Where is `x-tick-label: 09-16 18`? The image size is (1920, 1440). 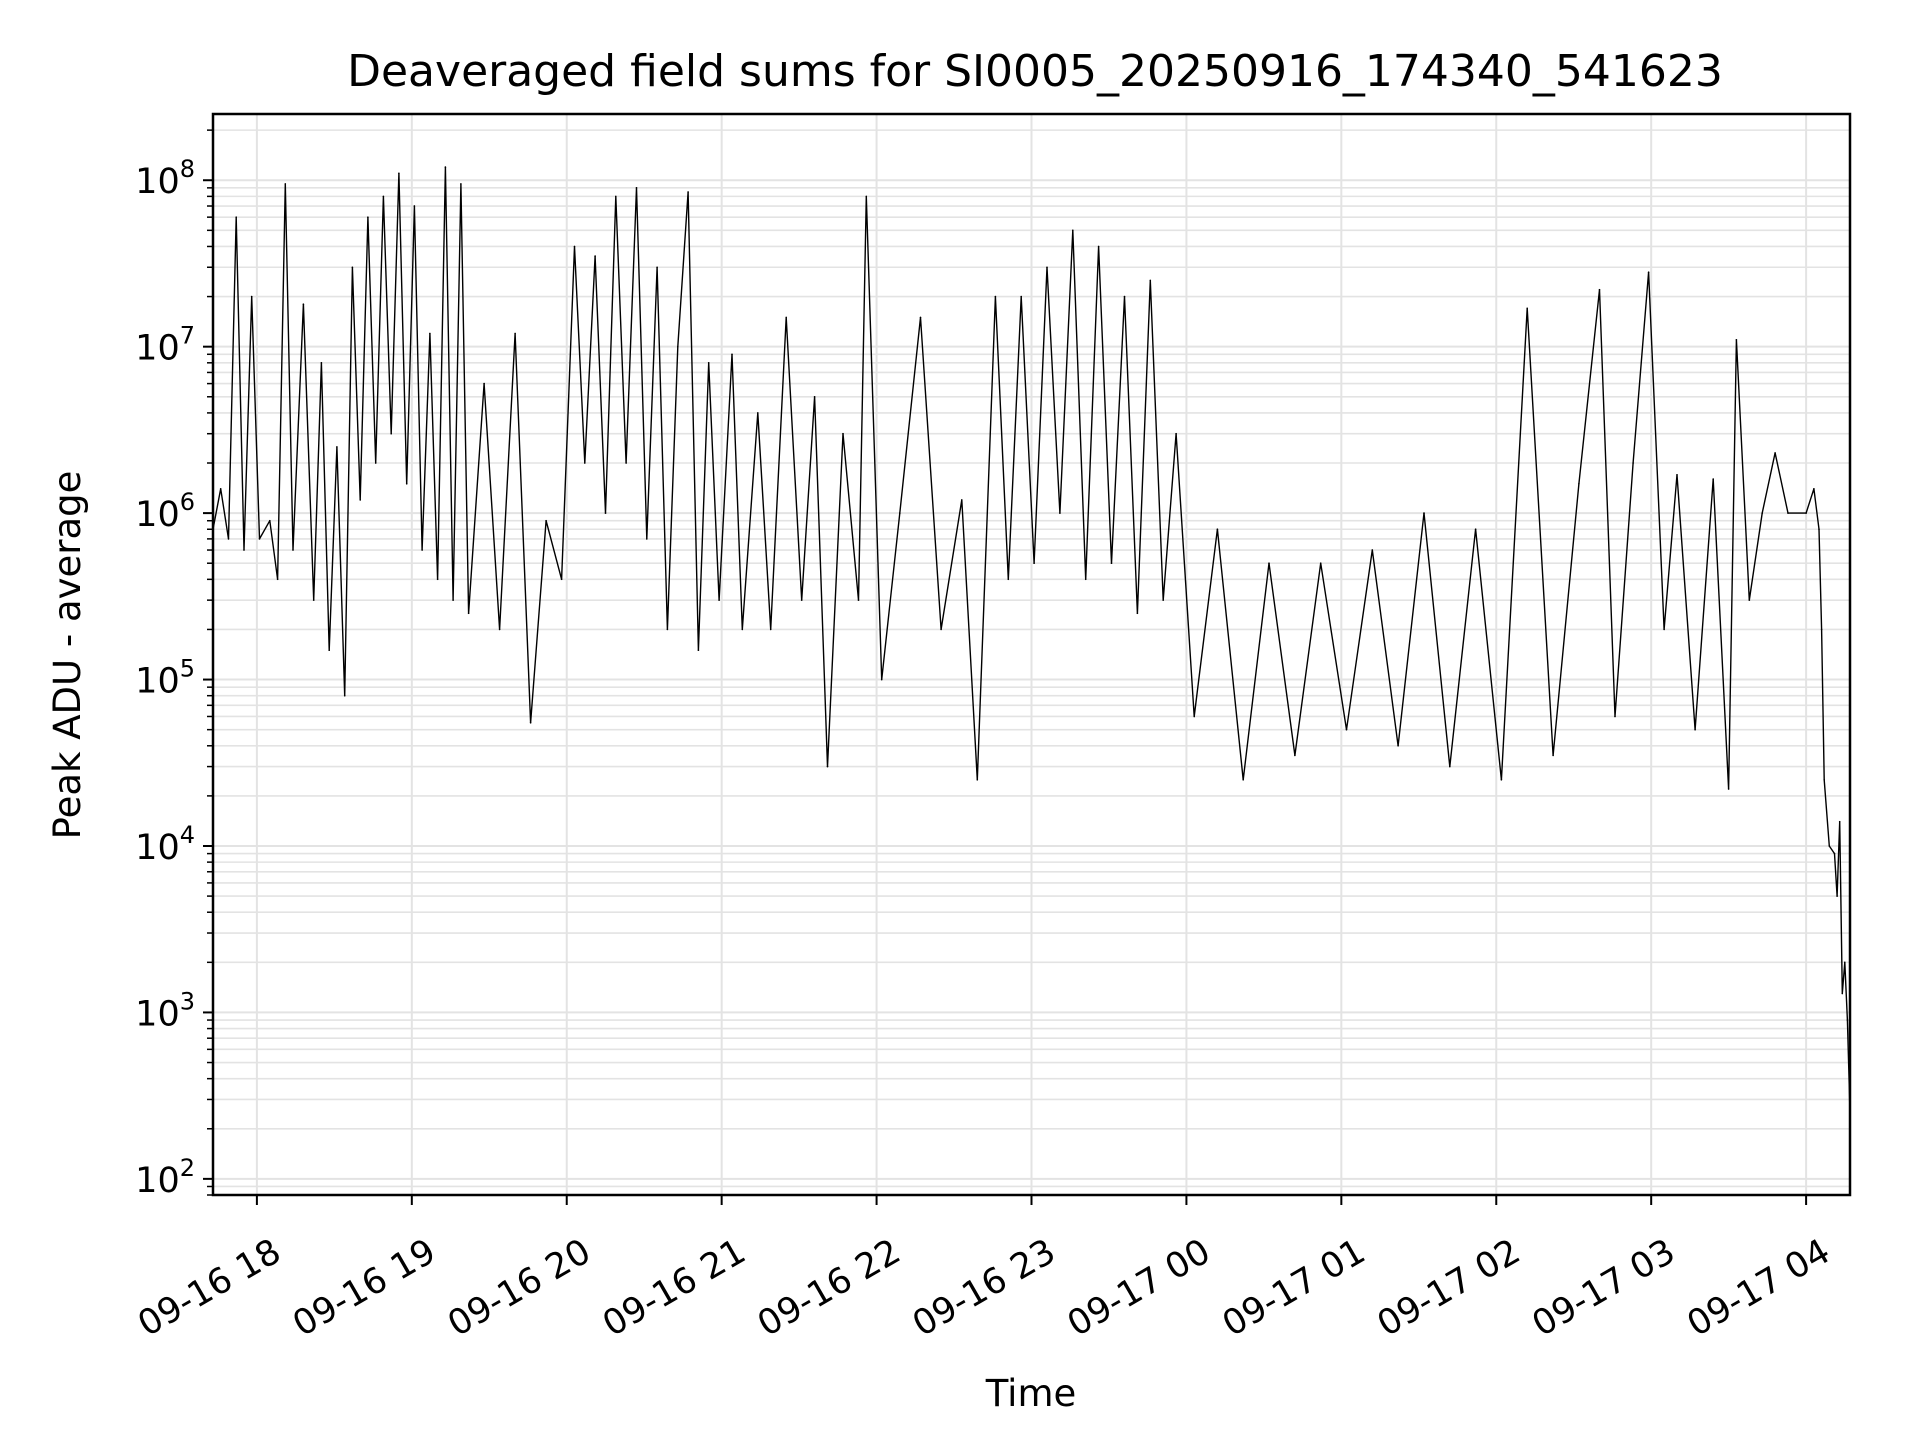
x-tick-label: 09-16 18 is located at coordinates (210, 1288).